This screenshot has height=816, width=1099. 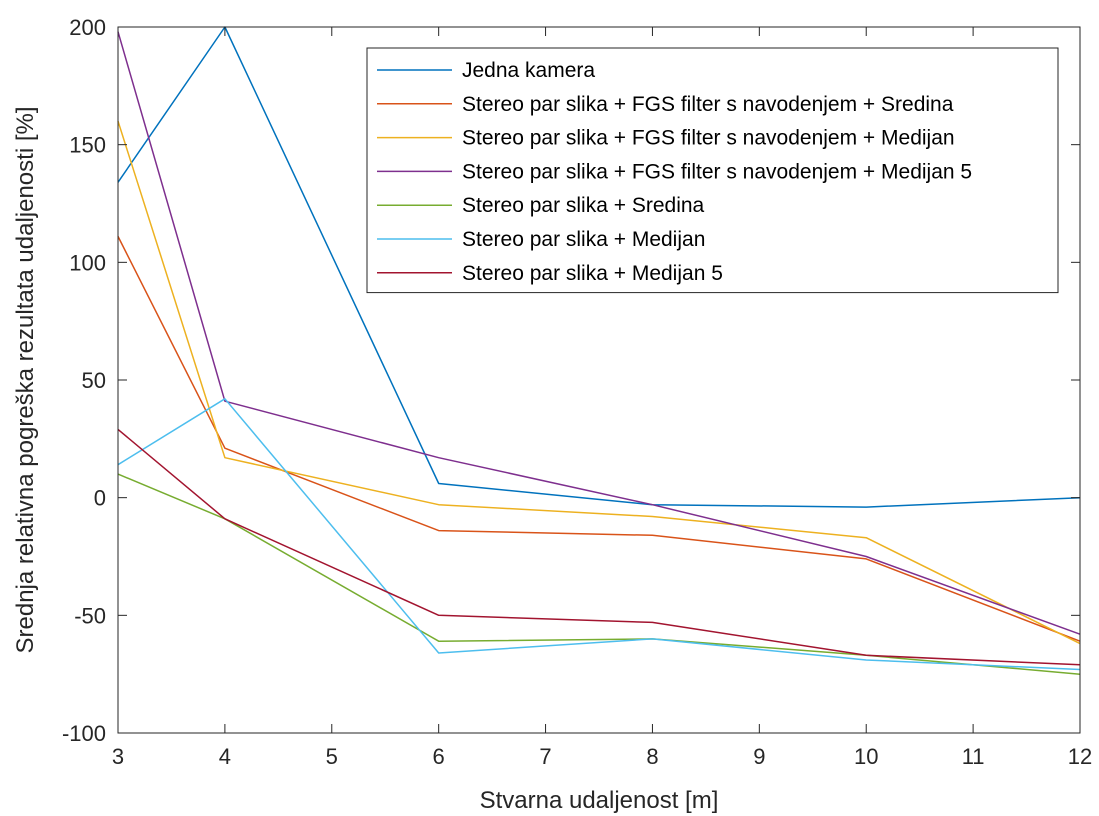 I want to click on y-tick-label: 150, so click(x=87, y=145).